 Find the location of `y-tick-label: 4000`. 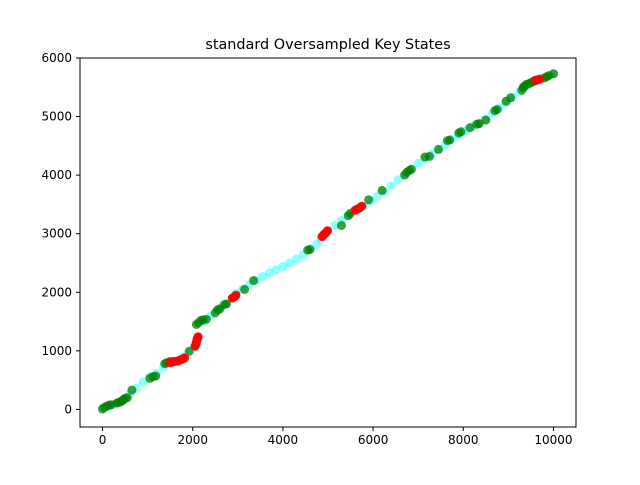

y-tick-label: 4000 is located at coordinates (56, 175).